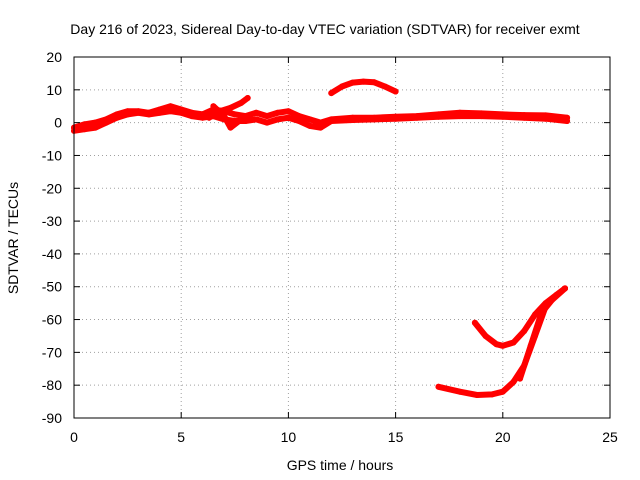 This screenshot has height=480, width=640. What do you see at coordinates (74, 437) in the screenshot?
I see `x-tick-label: 0` at bounding box center [74, 437].